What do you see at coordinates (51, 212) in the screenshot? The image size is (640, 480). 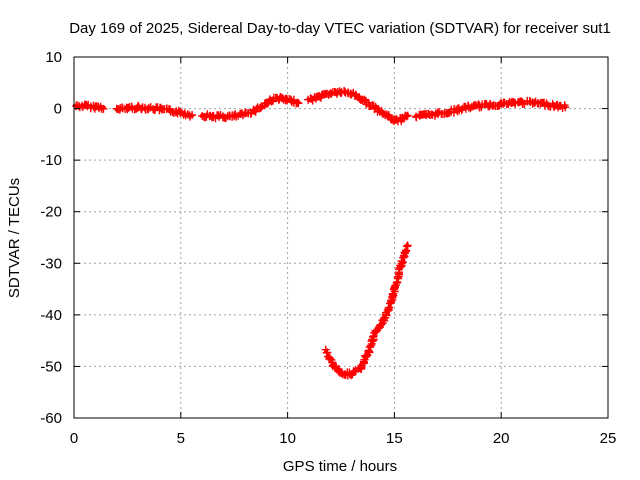 I see `y-tick-label: -20` at bounding box center [51, 212].